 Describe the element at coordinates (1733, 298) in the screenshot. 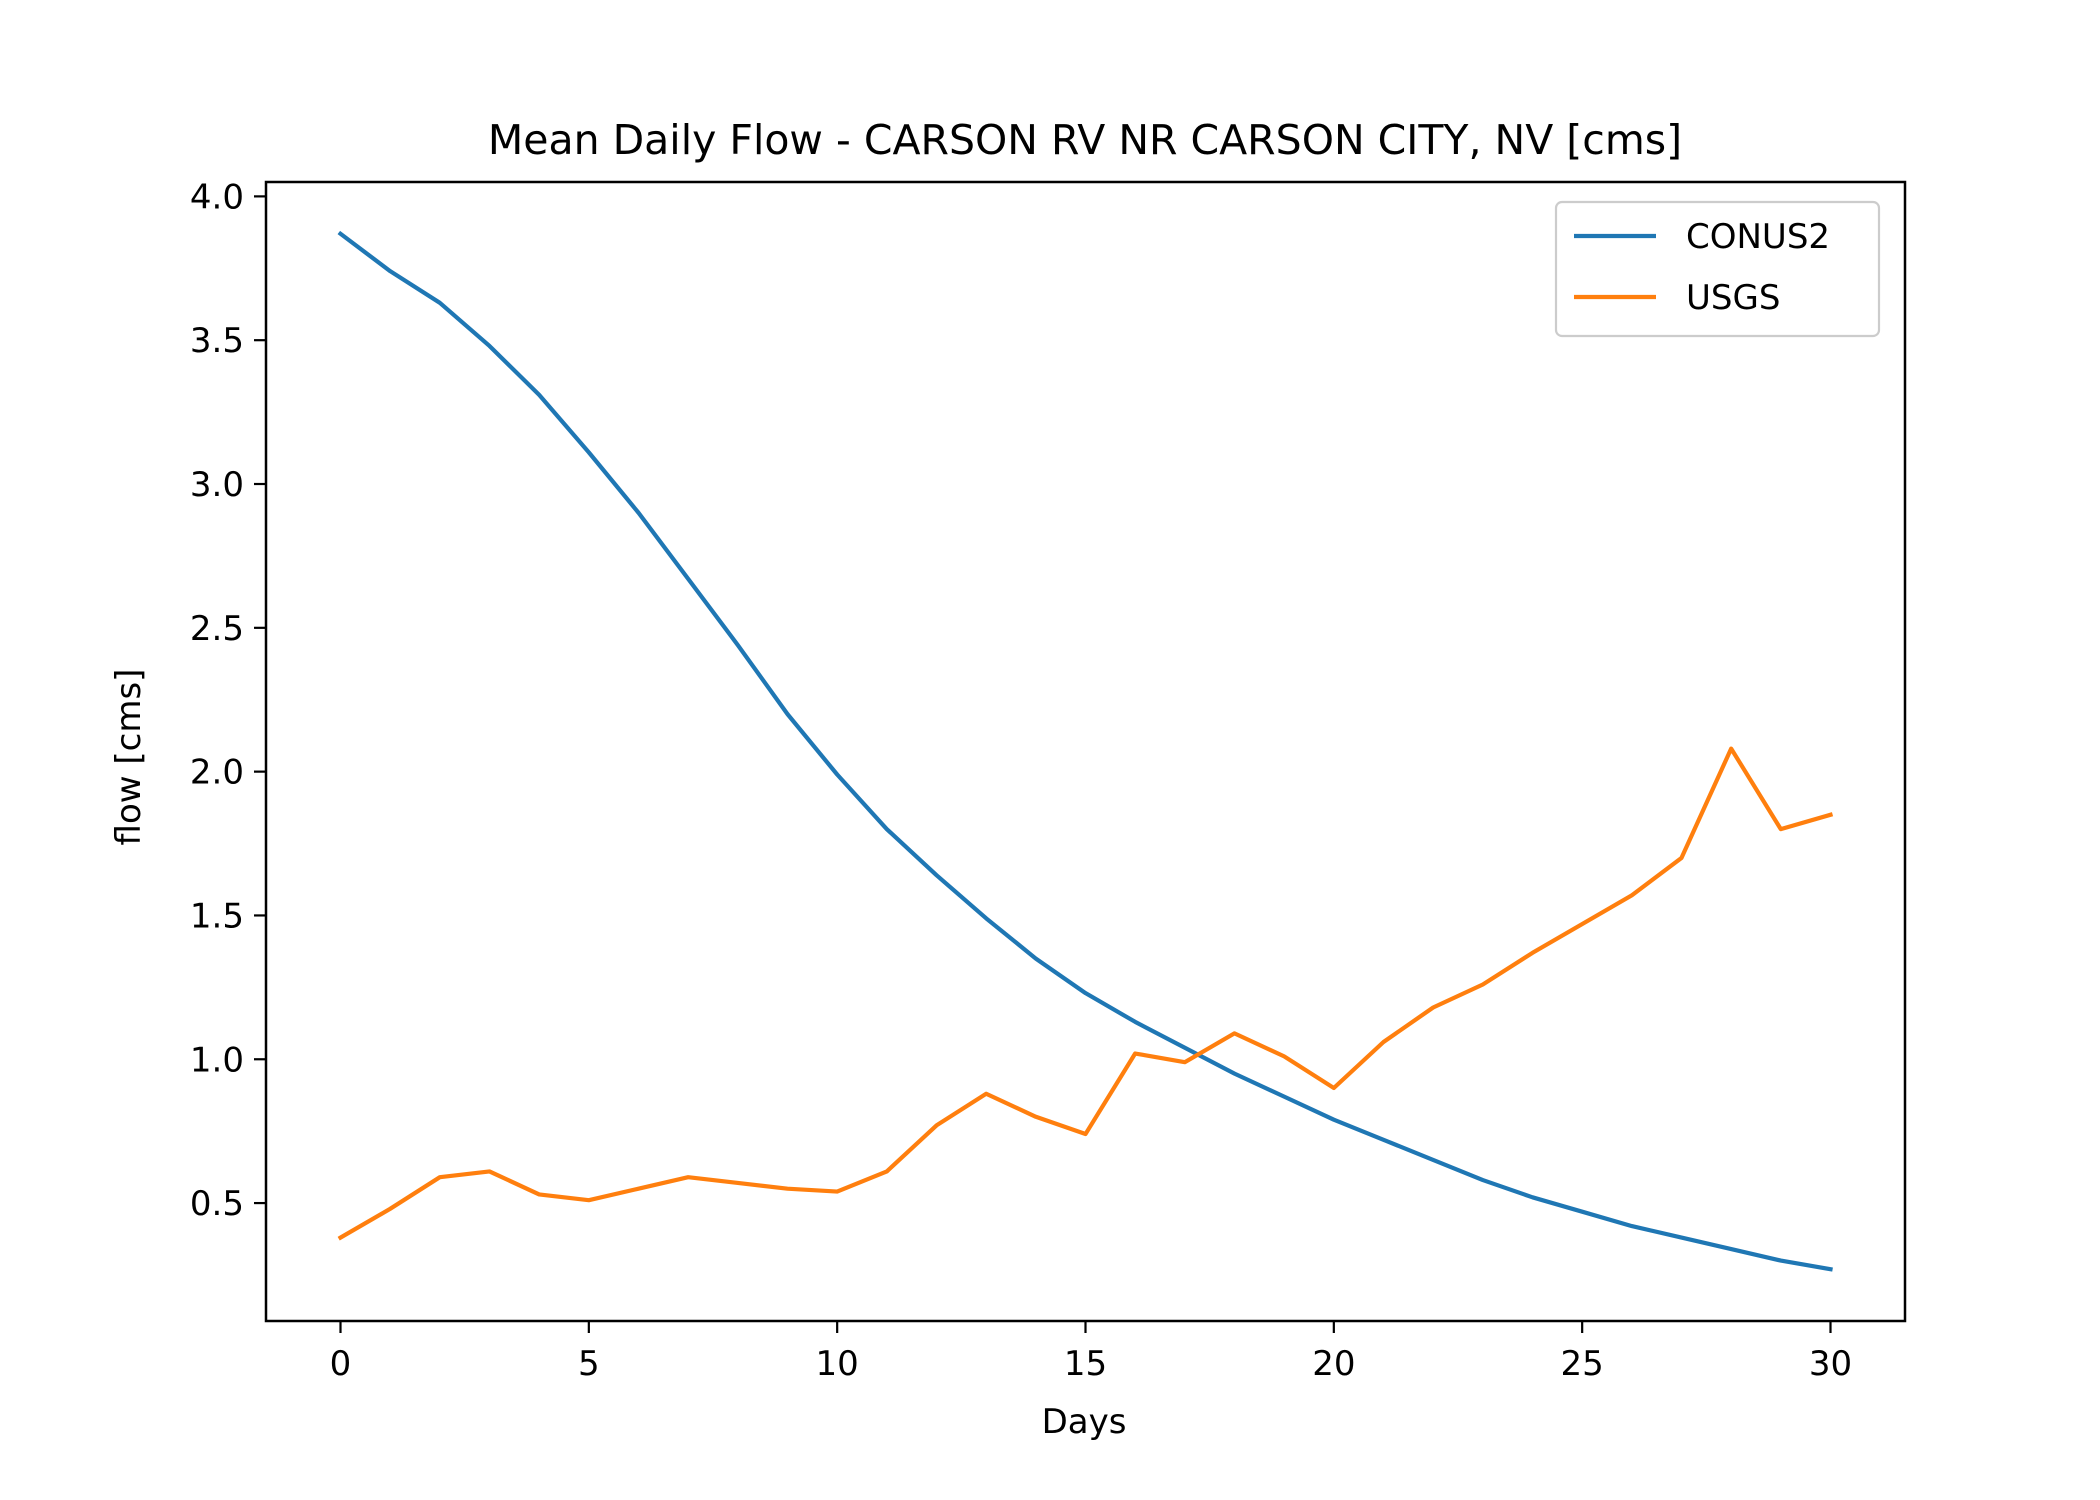

I see `legend-label-usgs: USGS` at that location.